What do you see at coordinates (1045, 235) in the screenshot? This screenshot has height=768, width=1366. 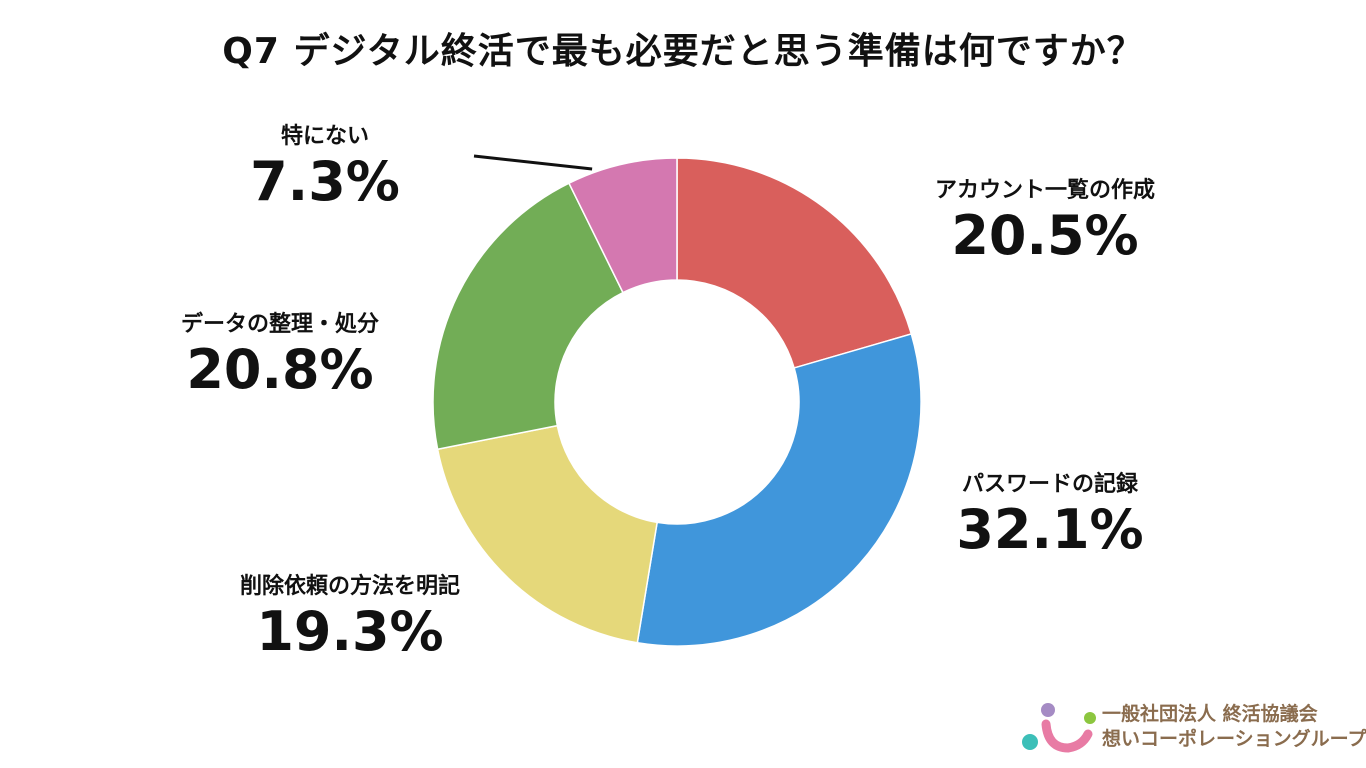 I see `slice-percent: 20.5%` at bounding box center [1045, 235].